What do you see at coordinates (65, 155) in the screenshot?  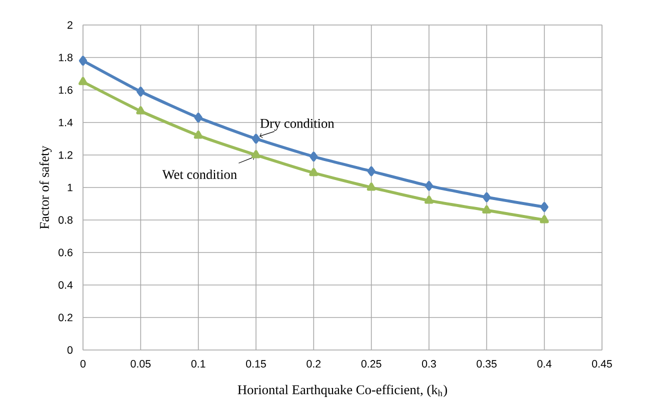 I see `y-tick-label: 1.2` at bounding box center [65, 155].